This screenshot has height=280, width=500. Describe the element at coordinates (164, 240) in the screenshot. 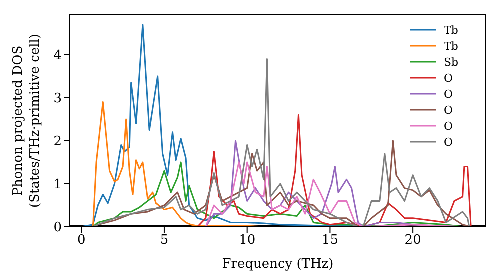

I see `x-tick-label: 5` at that location.